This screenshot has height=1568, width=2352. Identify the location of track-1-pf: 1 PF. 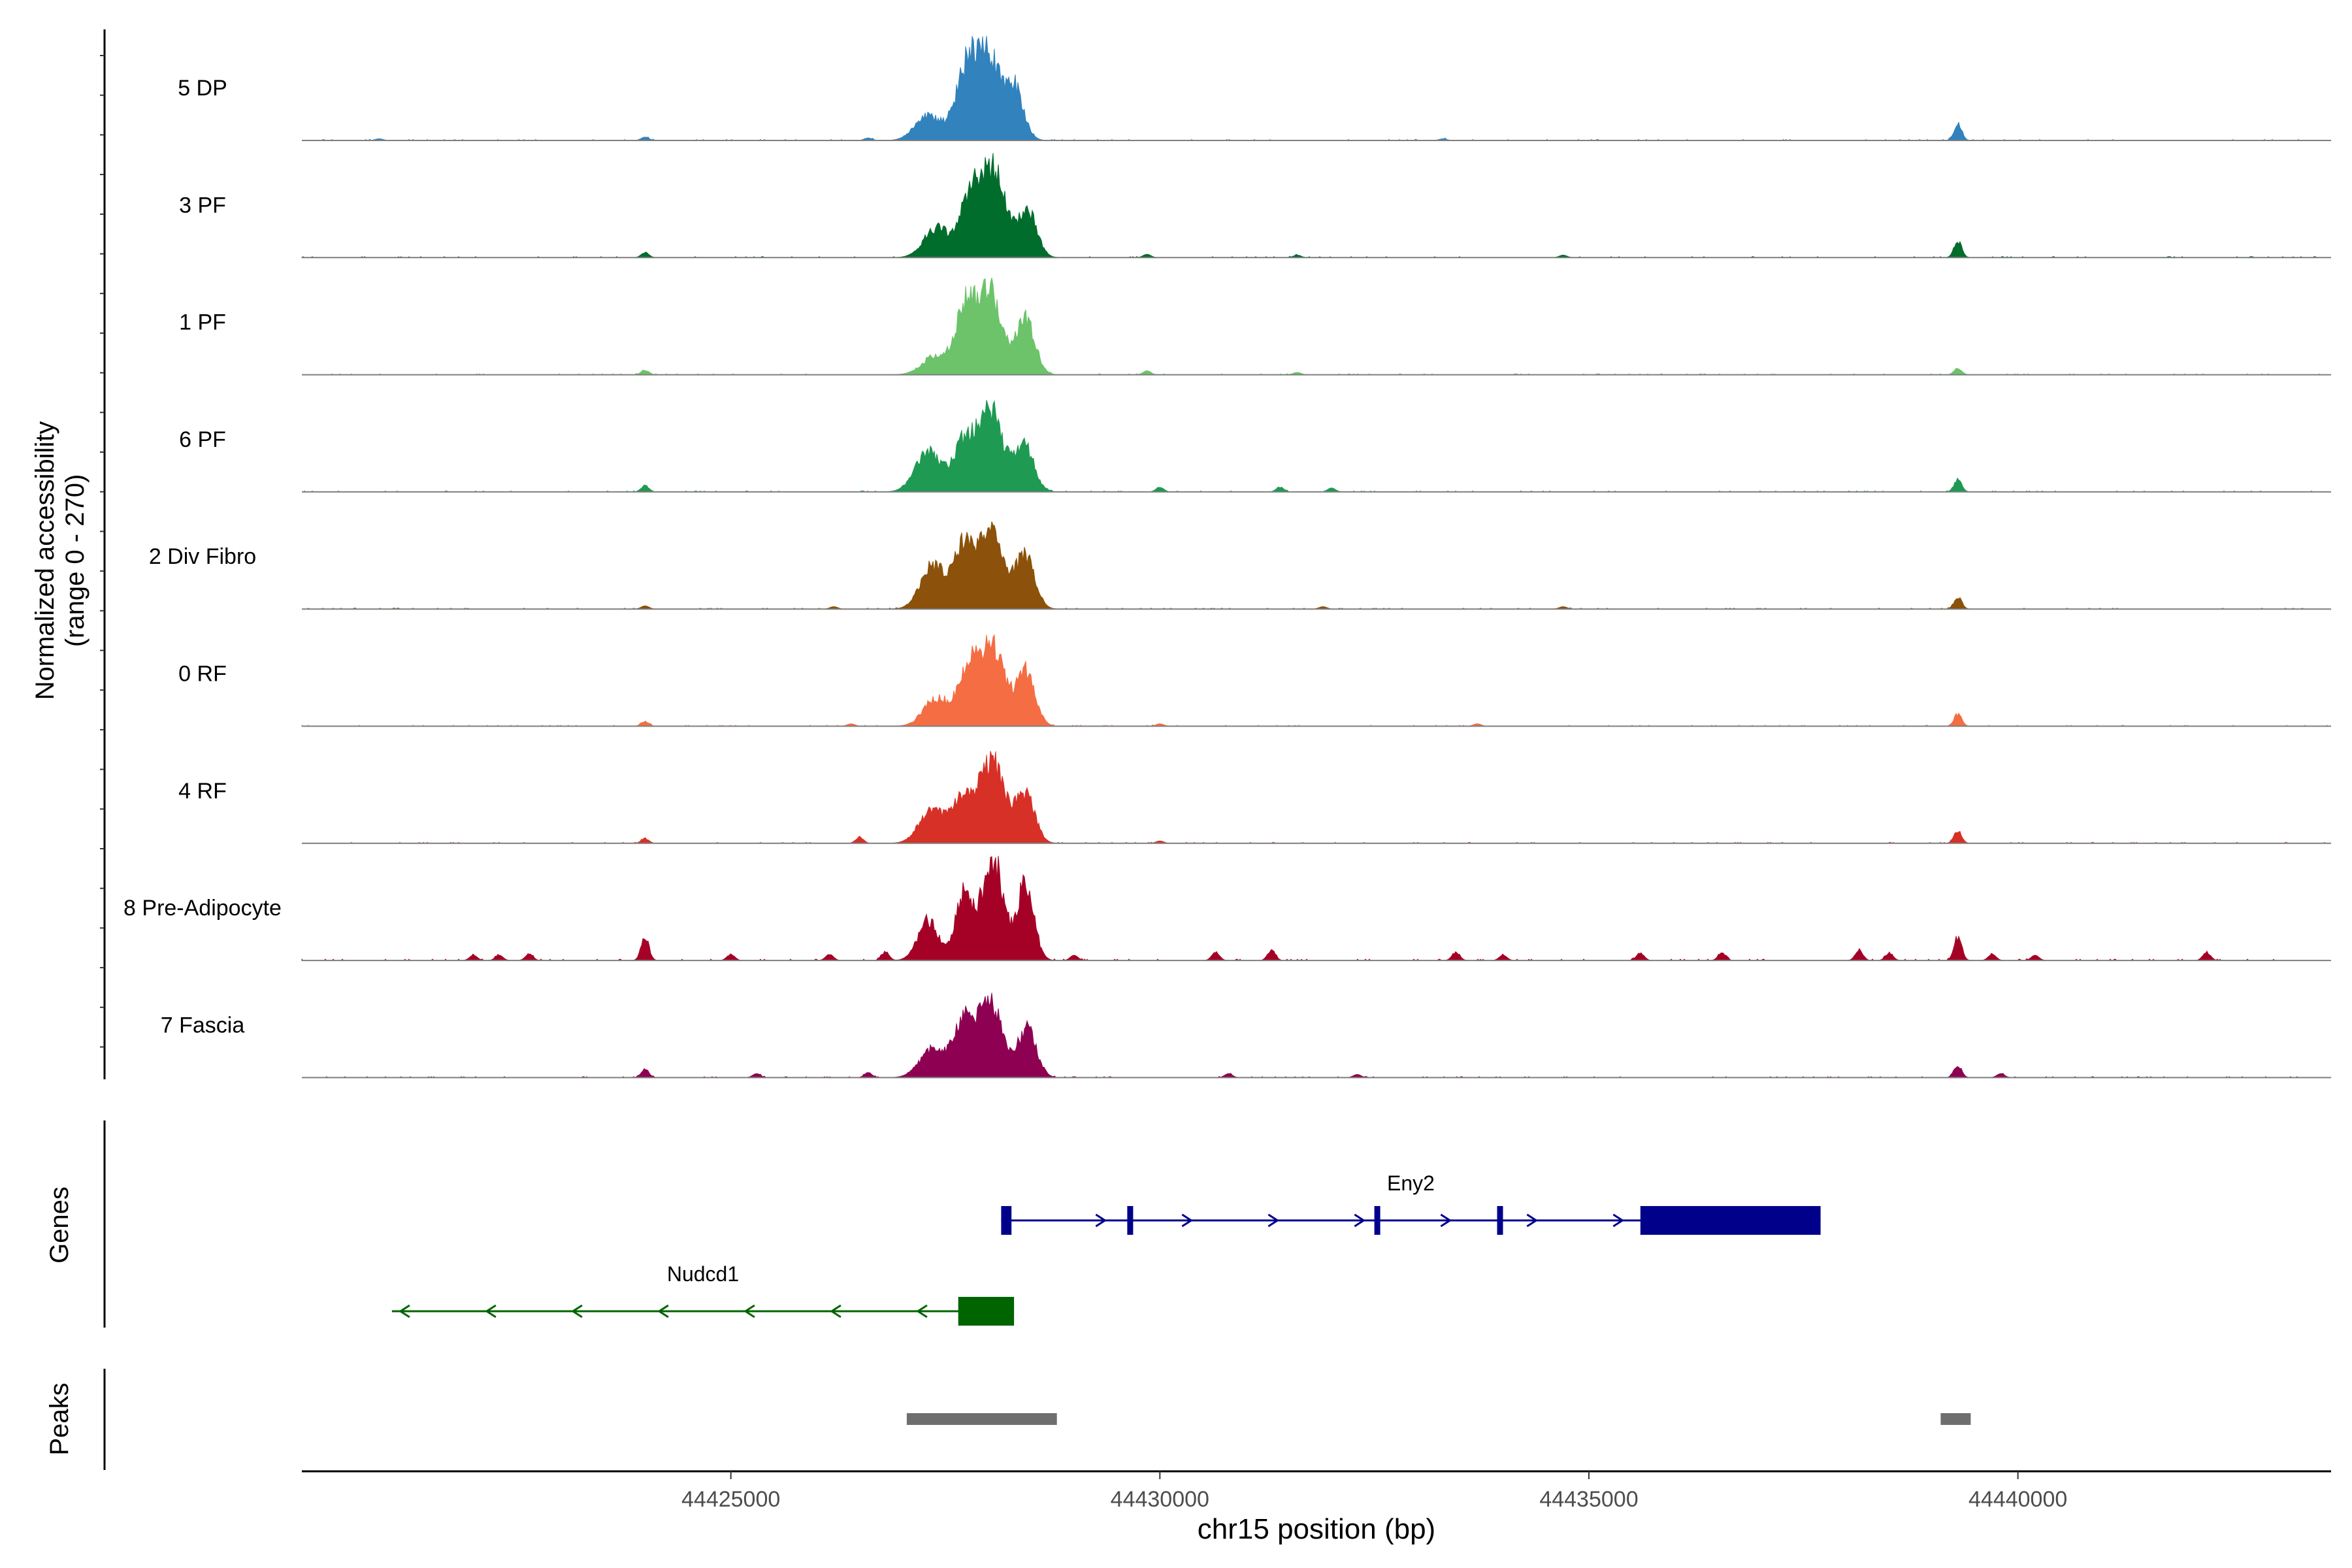
(1255, 326).